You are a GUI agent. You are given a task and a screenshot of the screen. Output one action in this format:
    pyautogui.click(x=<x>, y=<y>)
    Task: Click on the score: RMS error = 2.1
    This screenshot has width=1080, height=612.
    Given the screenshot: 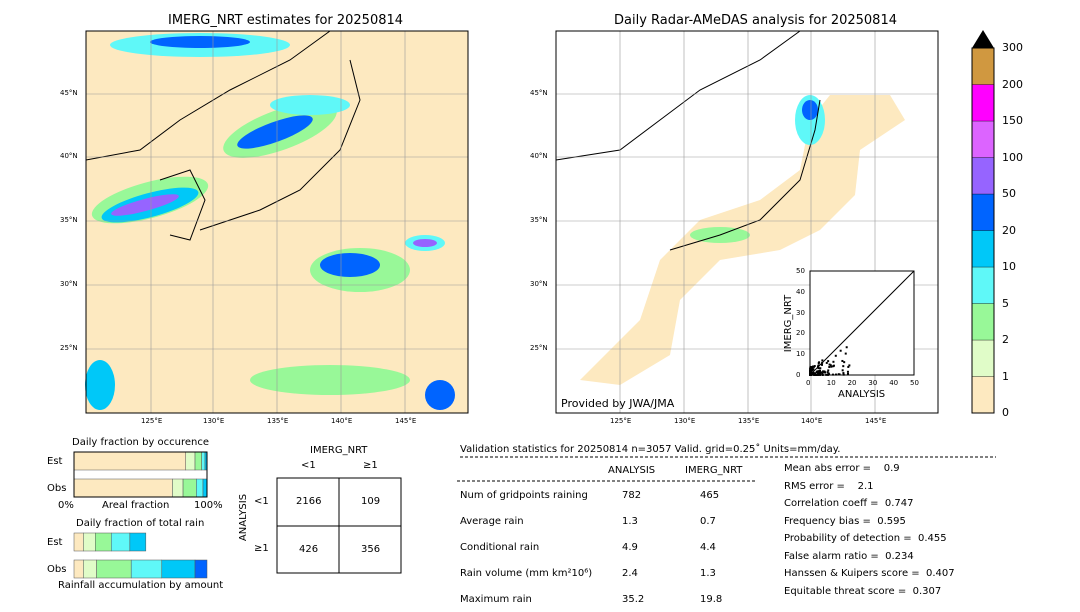 What is the action you would take?
    pyautogui.click(x=829, y=486)
    